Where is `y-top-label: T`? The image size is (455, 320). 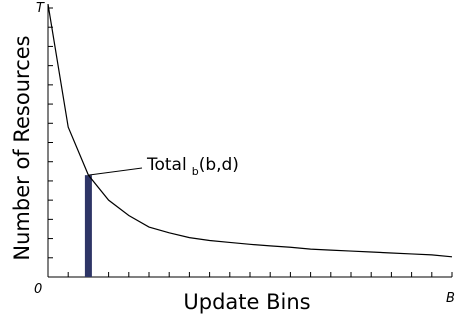
y-top-label: T is located at coordinates (40, 8).